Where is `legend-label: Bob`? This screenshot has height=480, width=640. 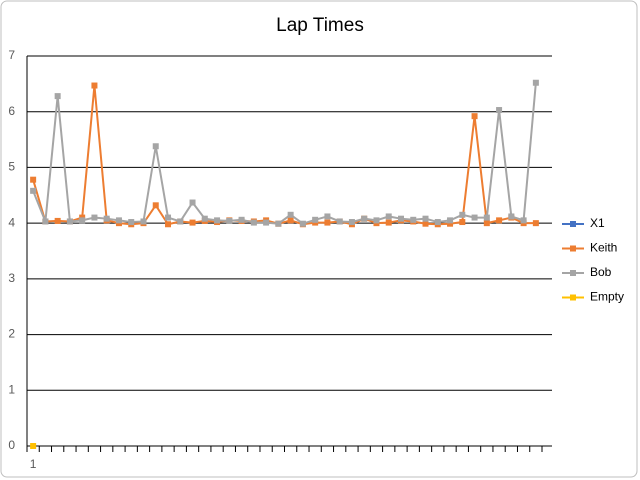 legend-label: Bob is located at coordinates (601, 272).